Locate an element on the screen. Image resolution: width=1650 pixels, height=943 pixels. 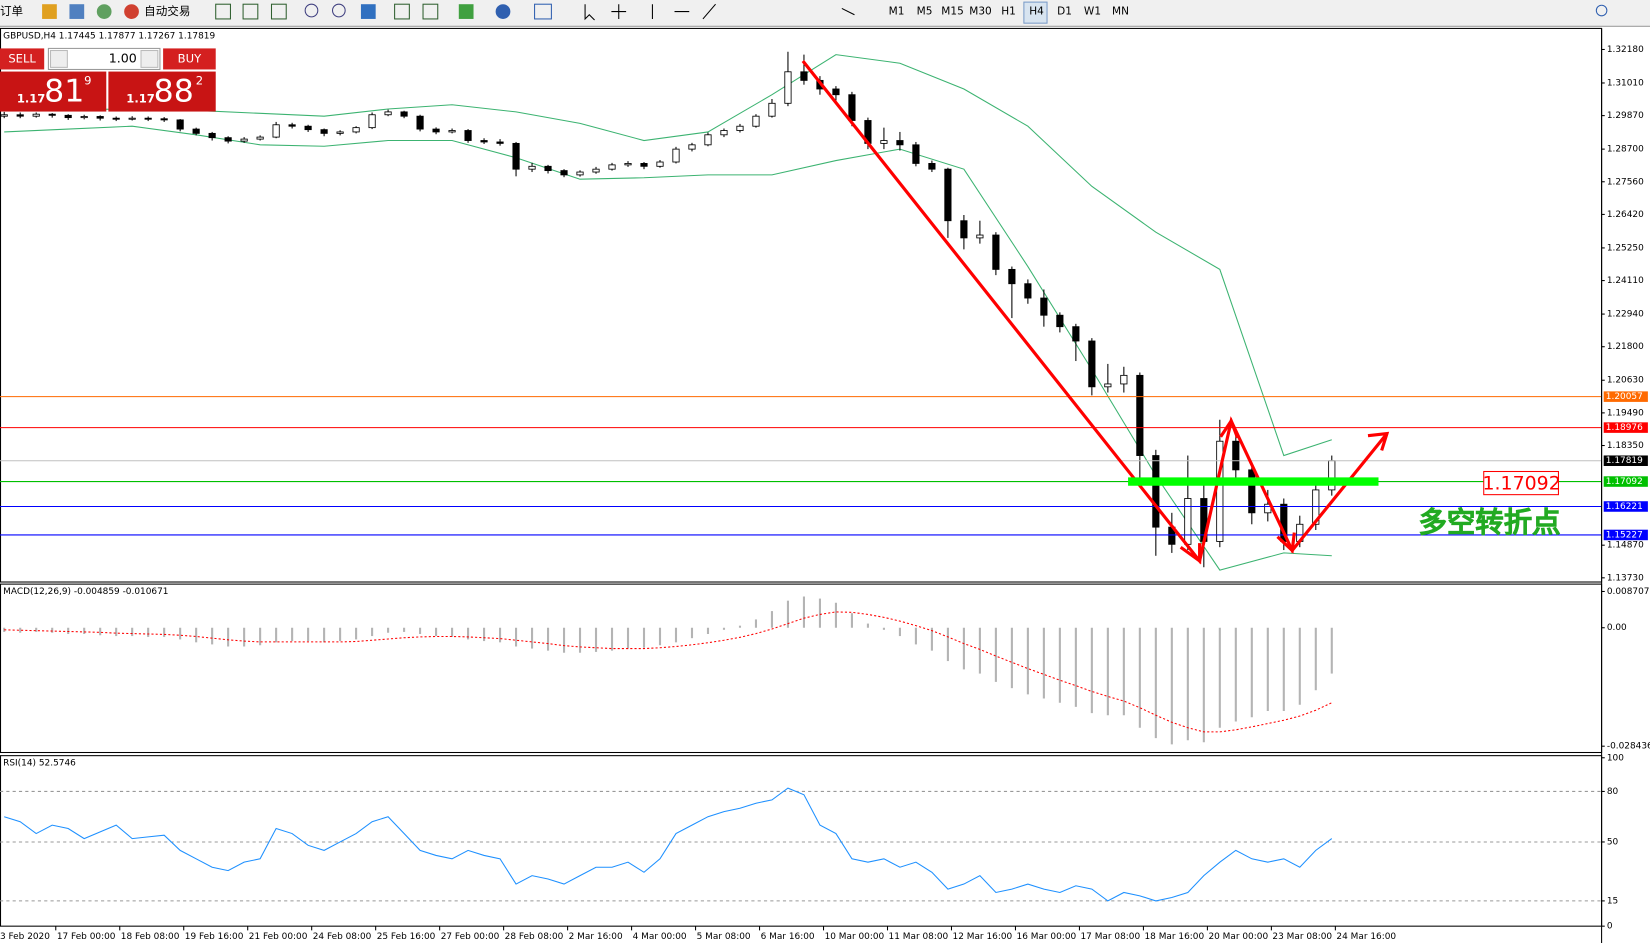
time-label: 23 Mar 08:00 is located at coordinates (1302, 937).